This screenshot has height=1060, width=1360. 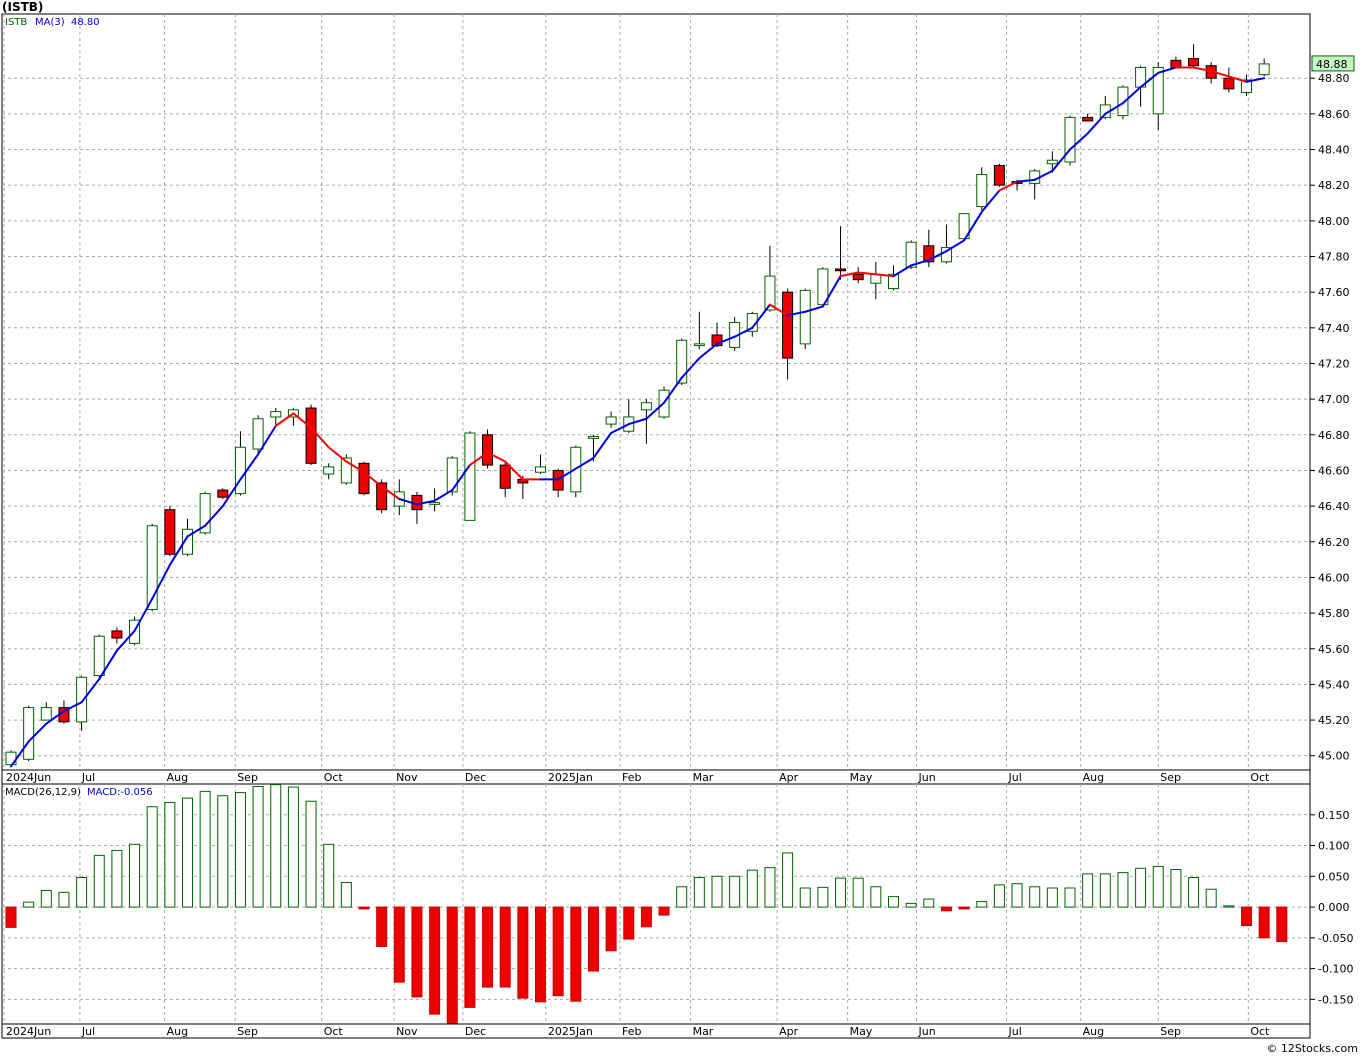 What do you see at coordinates (1334, 577) in the screenshot?
I see `price-tick-label: 46.00` at bounding box center [1334, 577].